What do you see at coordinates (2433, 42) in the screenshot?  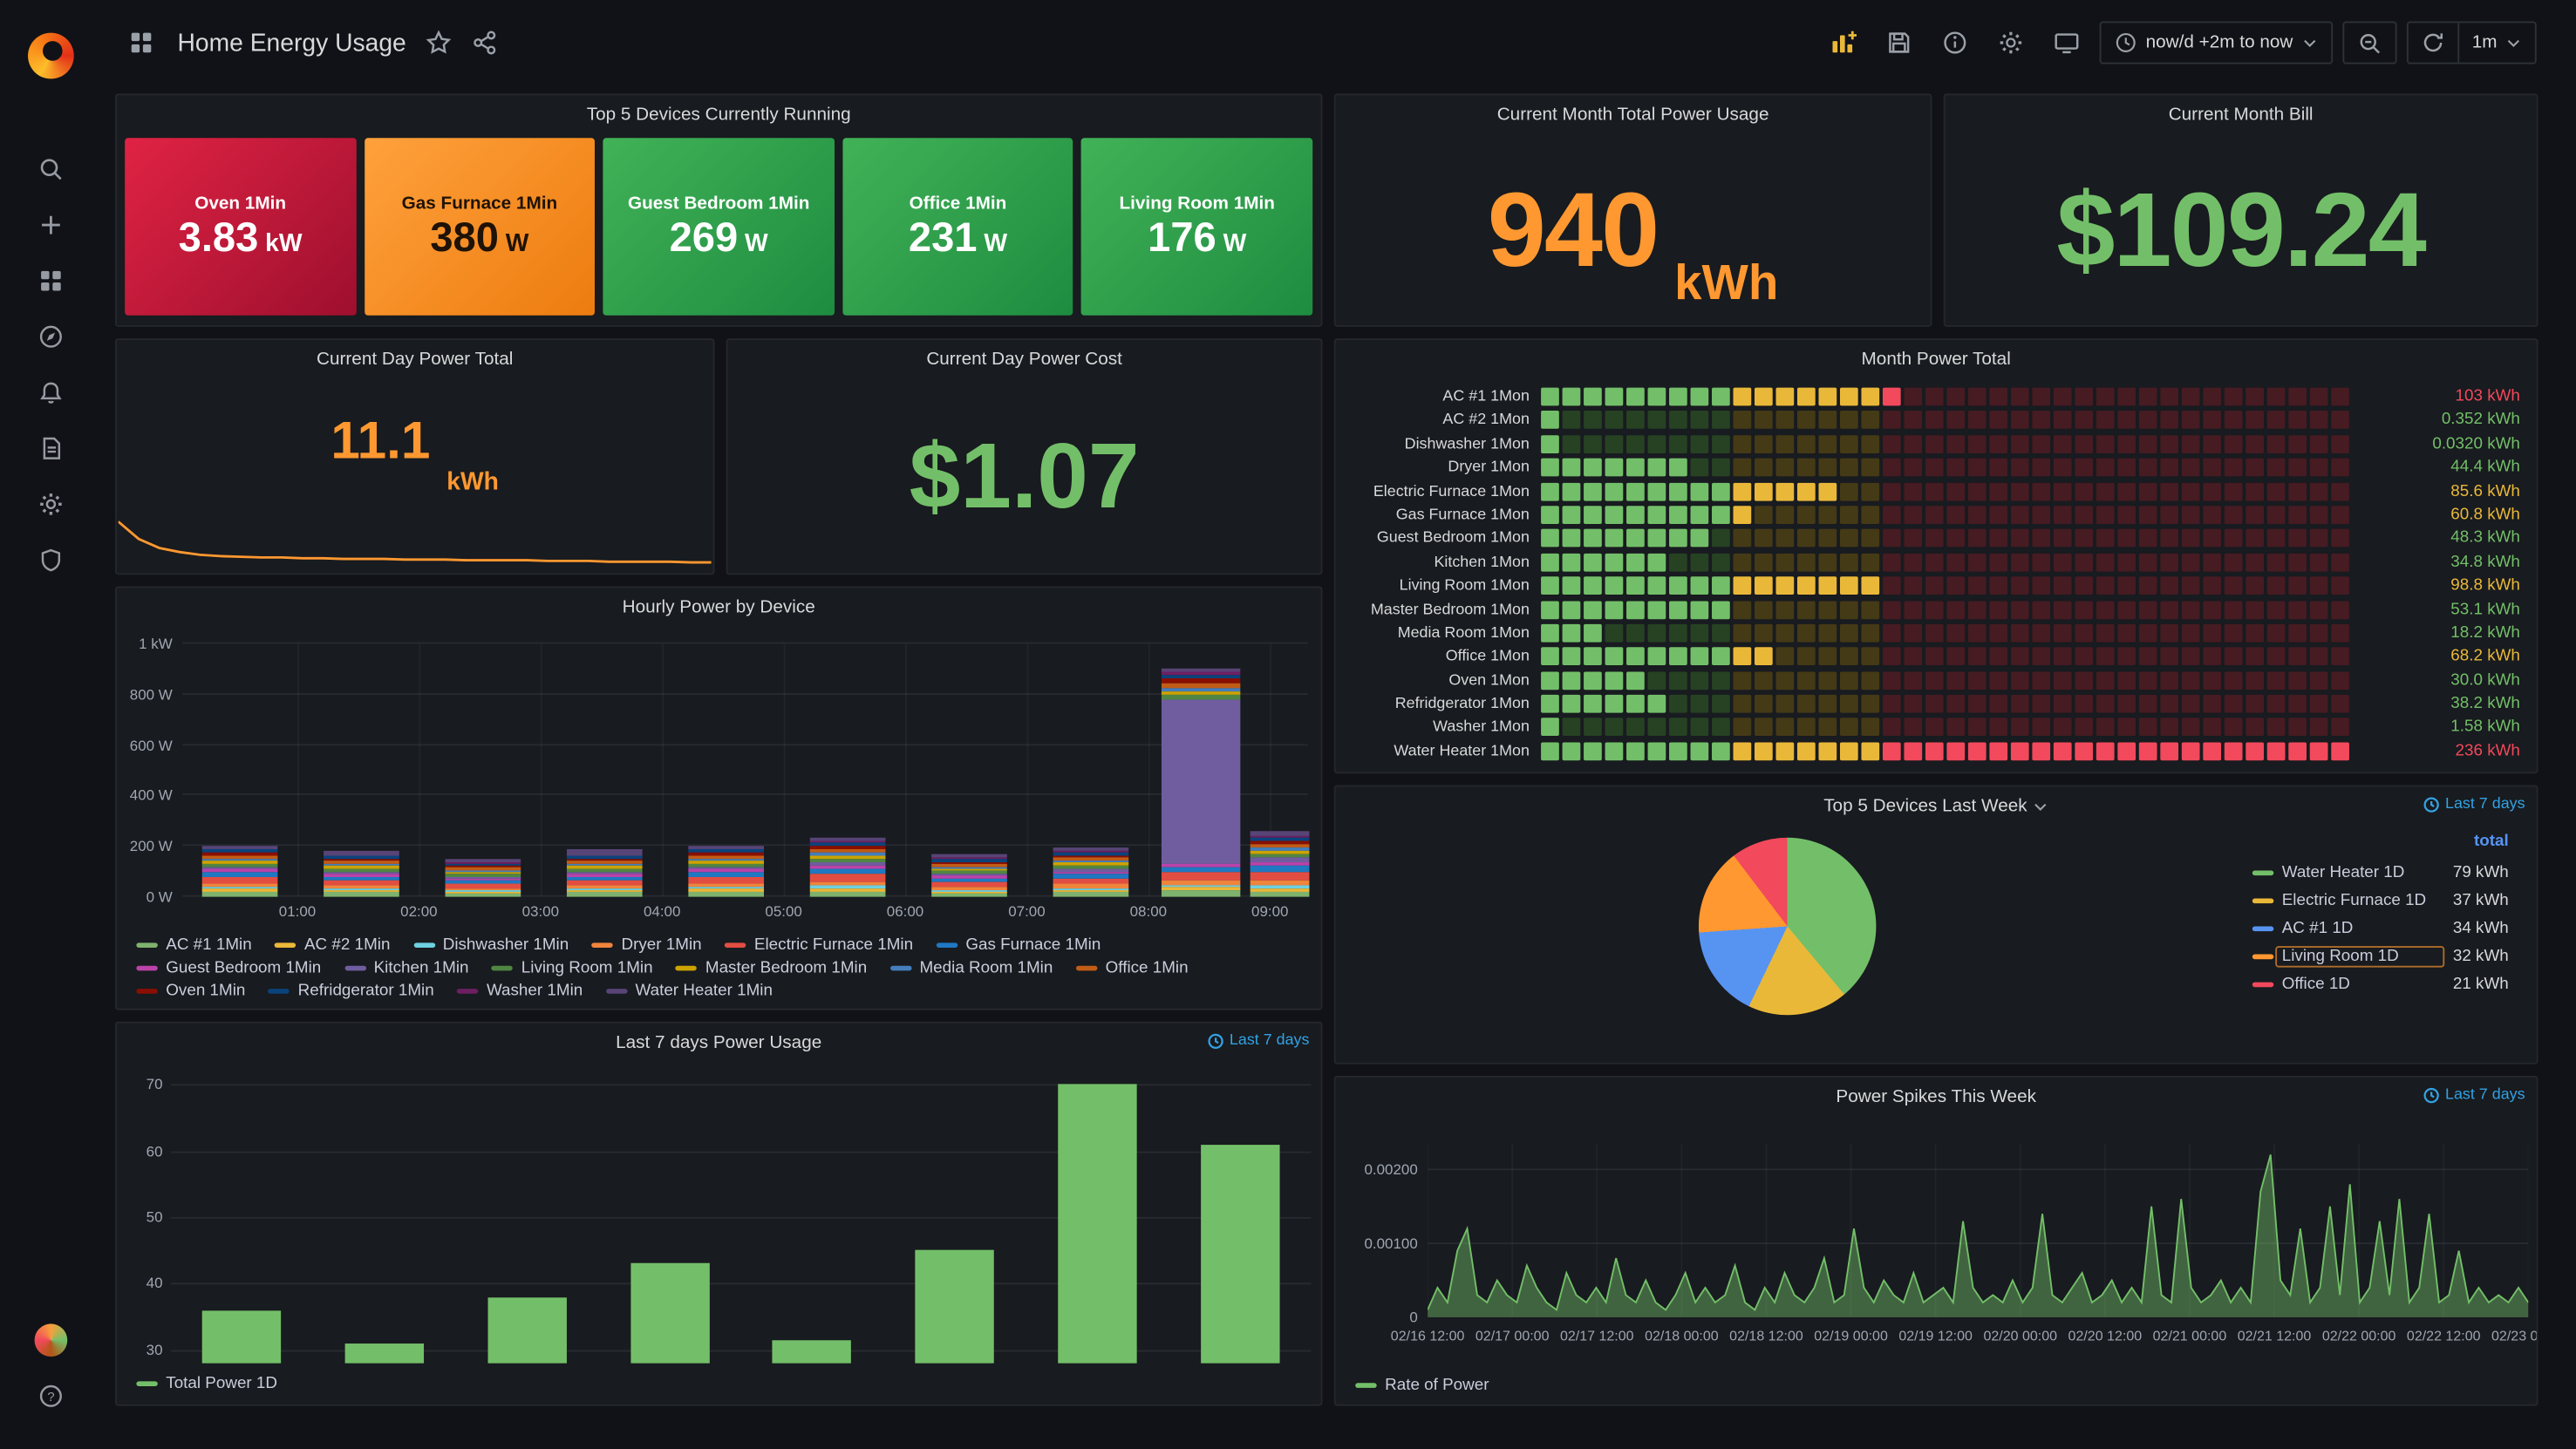 I see `refresh-button` at bounding box center [2433, 42].